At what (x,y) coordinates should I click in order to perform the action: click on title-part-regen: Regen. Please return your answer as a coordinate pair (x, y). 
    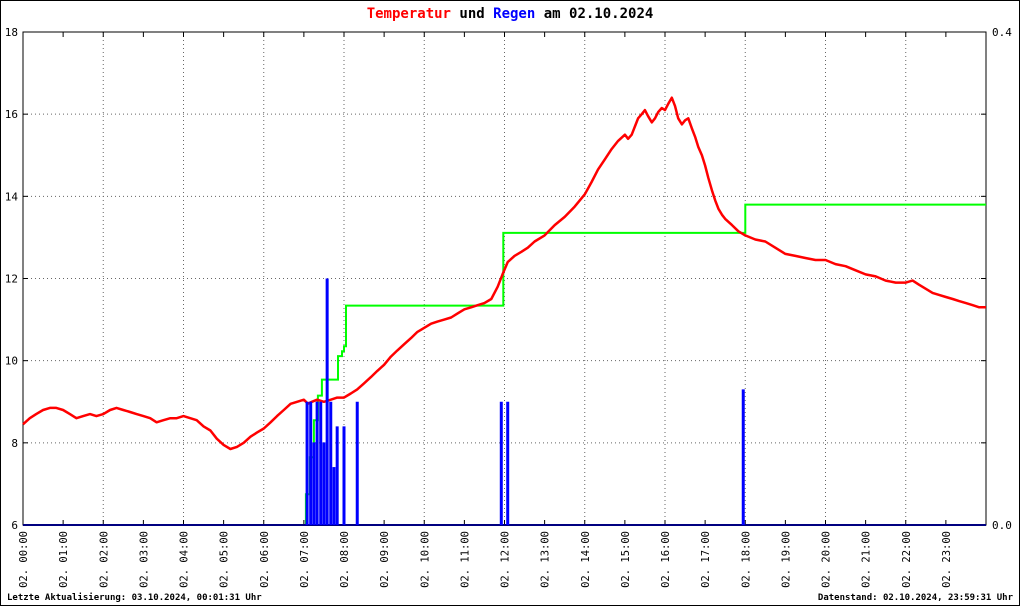
    Looking at the image, I should click on (514, 14).